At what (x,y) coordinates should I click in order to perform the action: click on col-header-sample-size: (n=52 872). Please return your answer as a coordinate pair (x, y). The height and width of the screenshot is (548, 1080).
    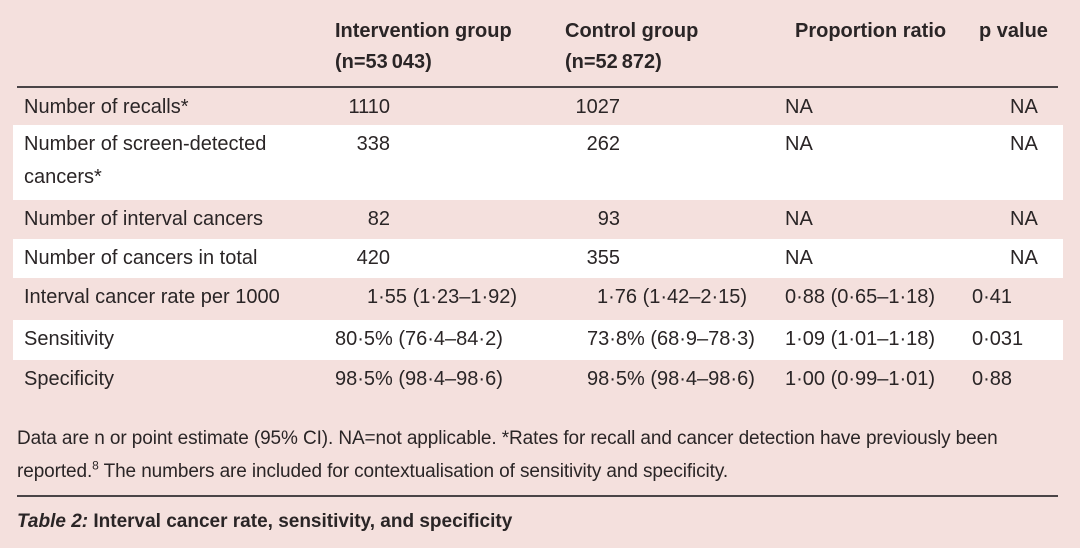
    Looking at the image, I should click on (613, 62).